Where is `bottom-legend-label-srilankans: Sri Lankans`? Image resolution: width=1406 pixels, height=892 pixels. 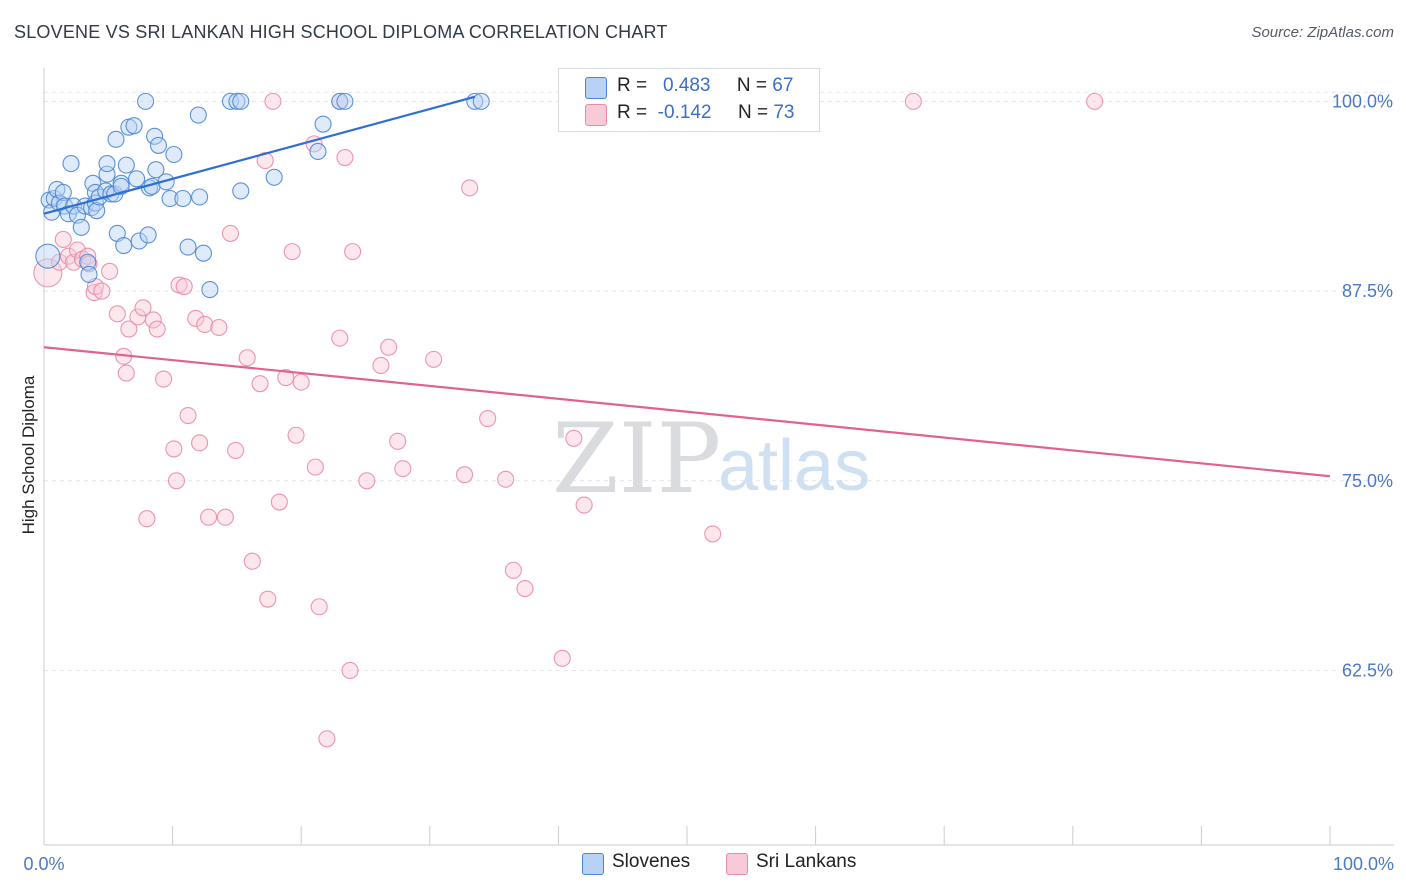 bottom-legend-label-srilankans: Sri Lankans is located at coordinates (806, 861).